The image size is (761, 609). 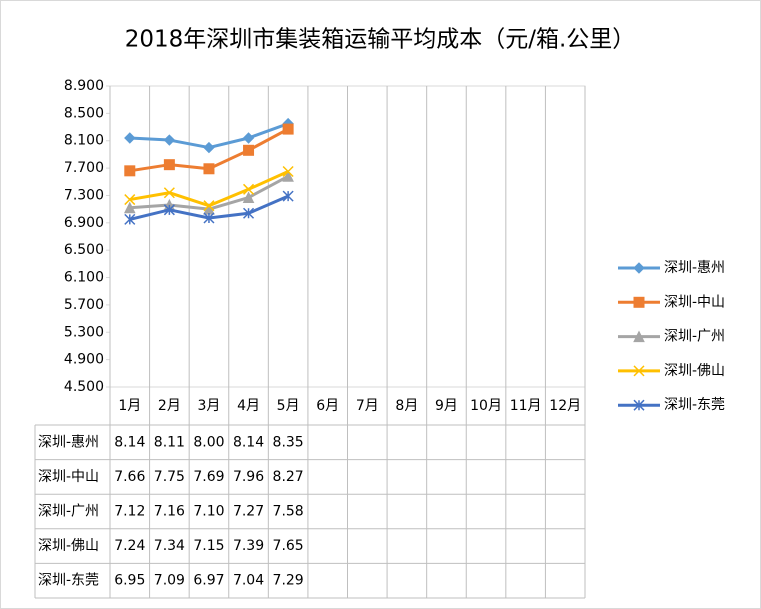 I want to click on table-value: 6.95, so click(x=129, y=581).